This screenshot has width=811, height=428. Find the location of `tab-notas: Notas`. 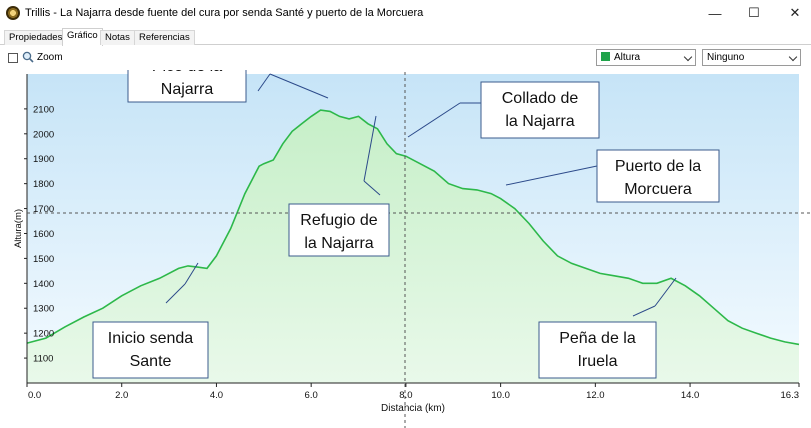

tab-notas: Notas is located at coordinates (117, 37).